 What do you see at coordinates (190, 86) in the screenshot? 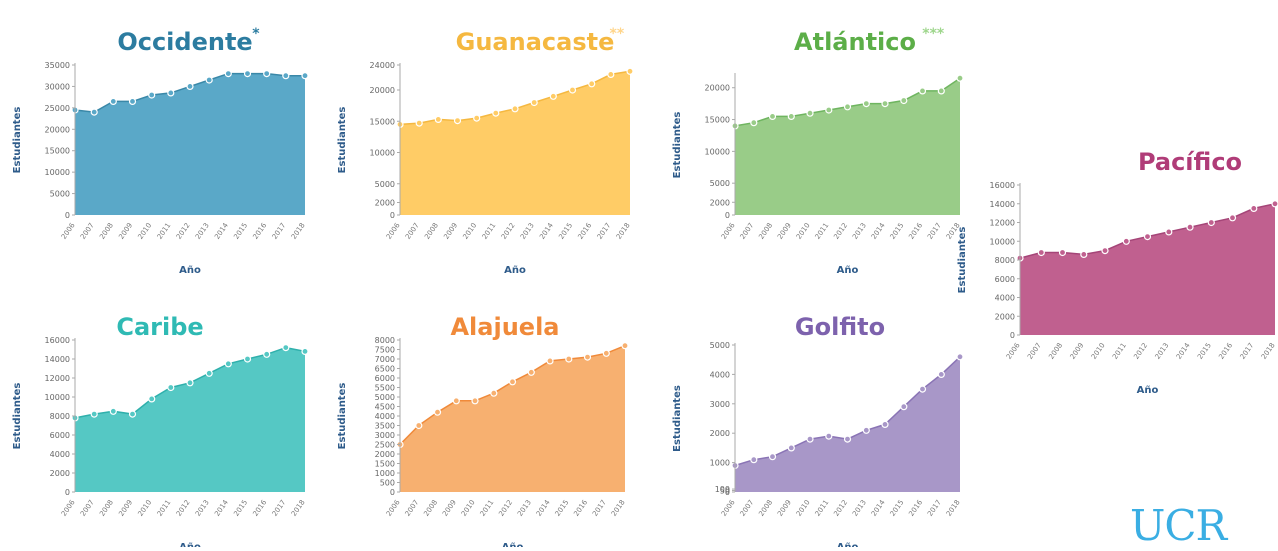
I see `point-occidente-2012` at bounding box center [190, 86].